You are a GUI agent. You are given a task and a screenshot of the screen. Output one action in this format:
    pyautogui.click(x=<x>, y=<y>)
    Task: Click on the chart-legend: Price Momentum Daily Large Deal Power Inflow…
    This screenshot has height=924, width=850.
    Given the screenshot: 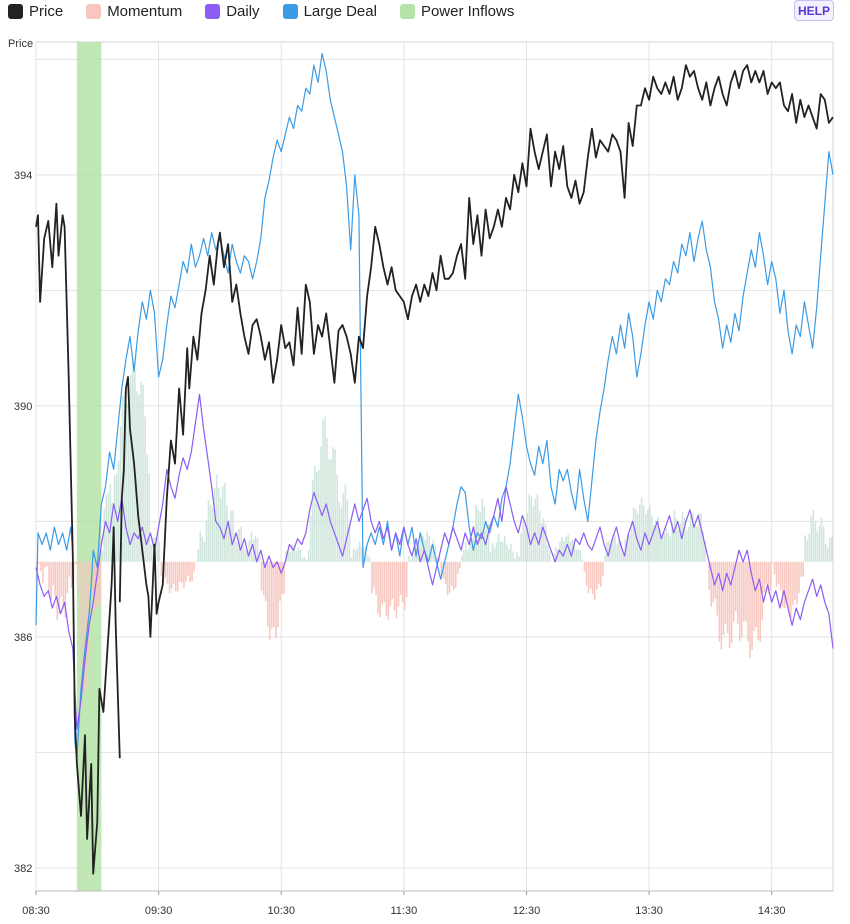 What is the action you would take?
    pyautogui.click(x=272, y=11)
    